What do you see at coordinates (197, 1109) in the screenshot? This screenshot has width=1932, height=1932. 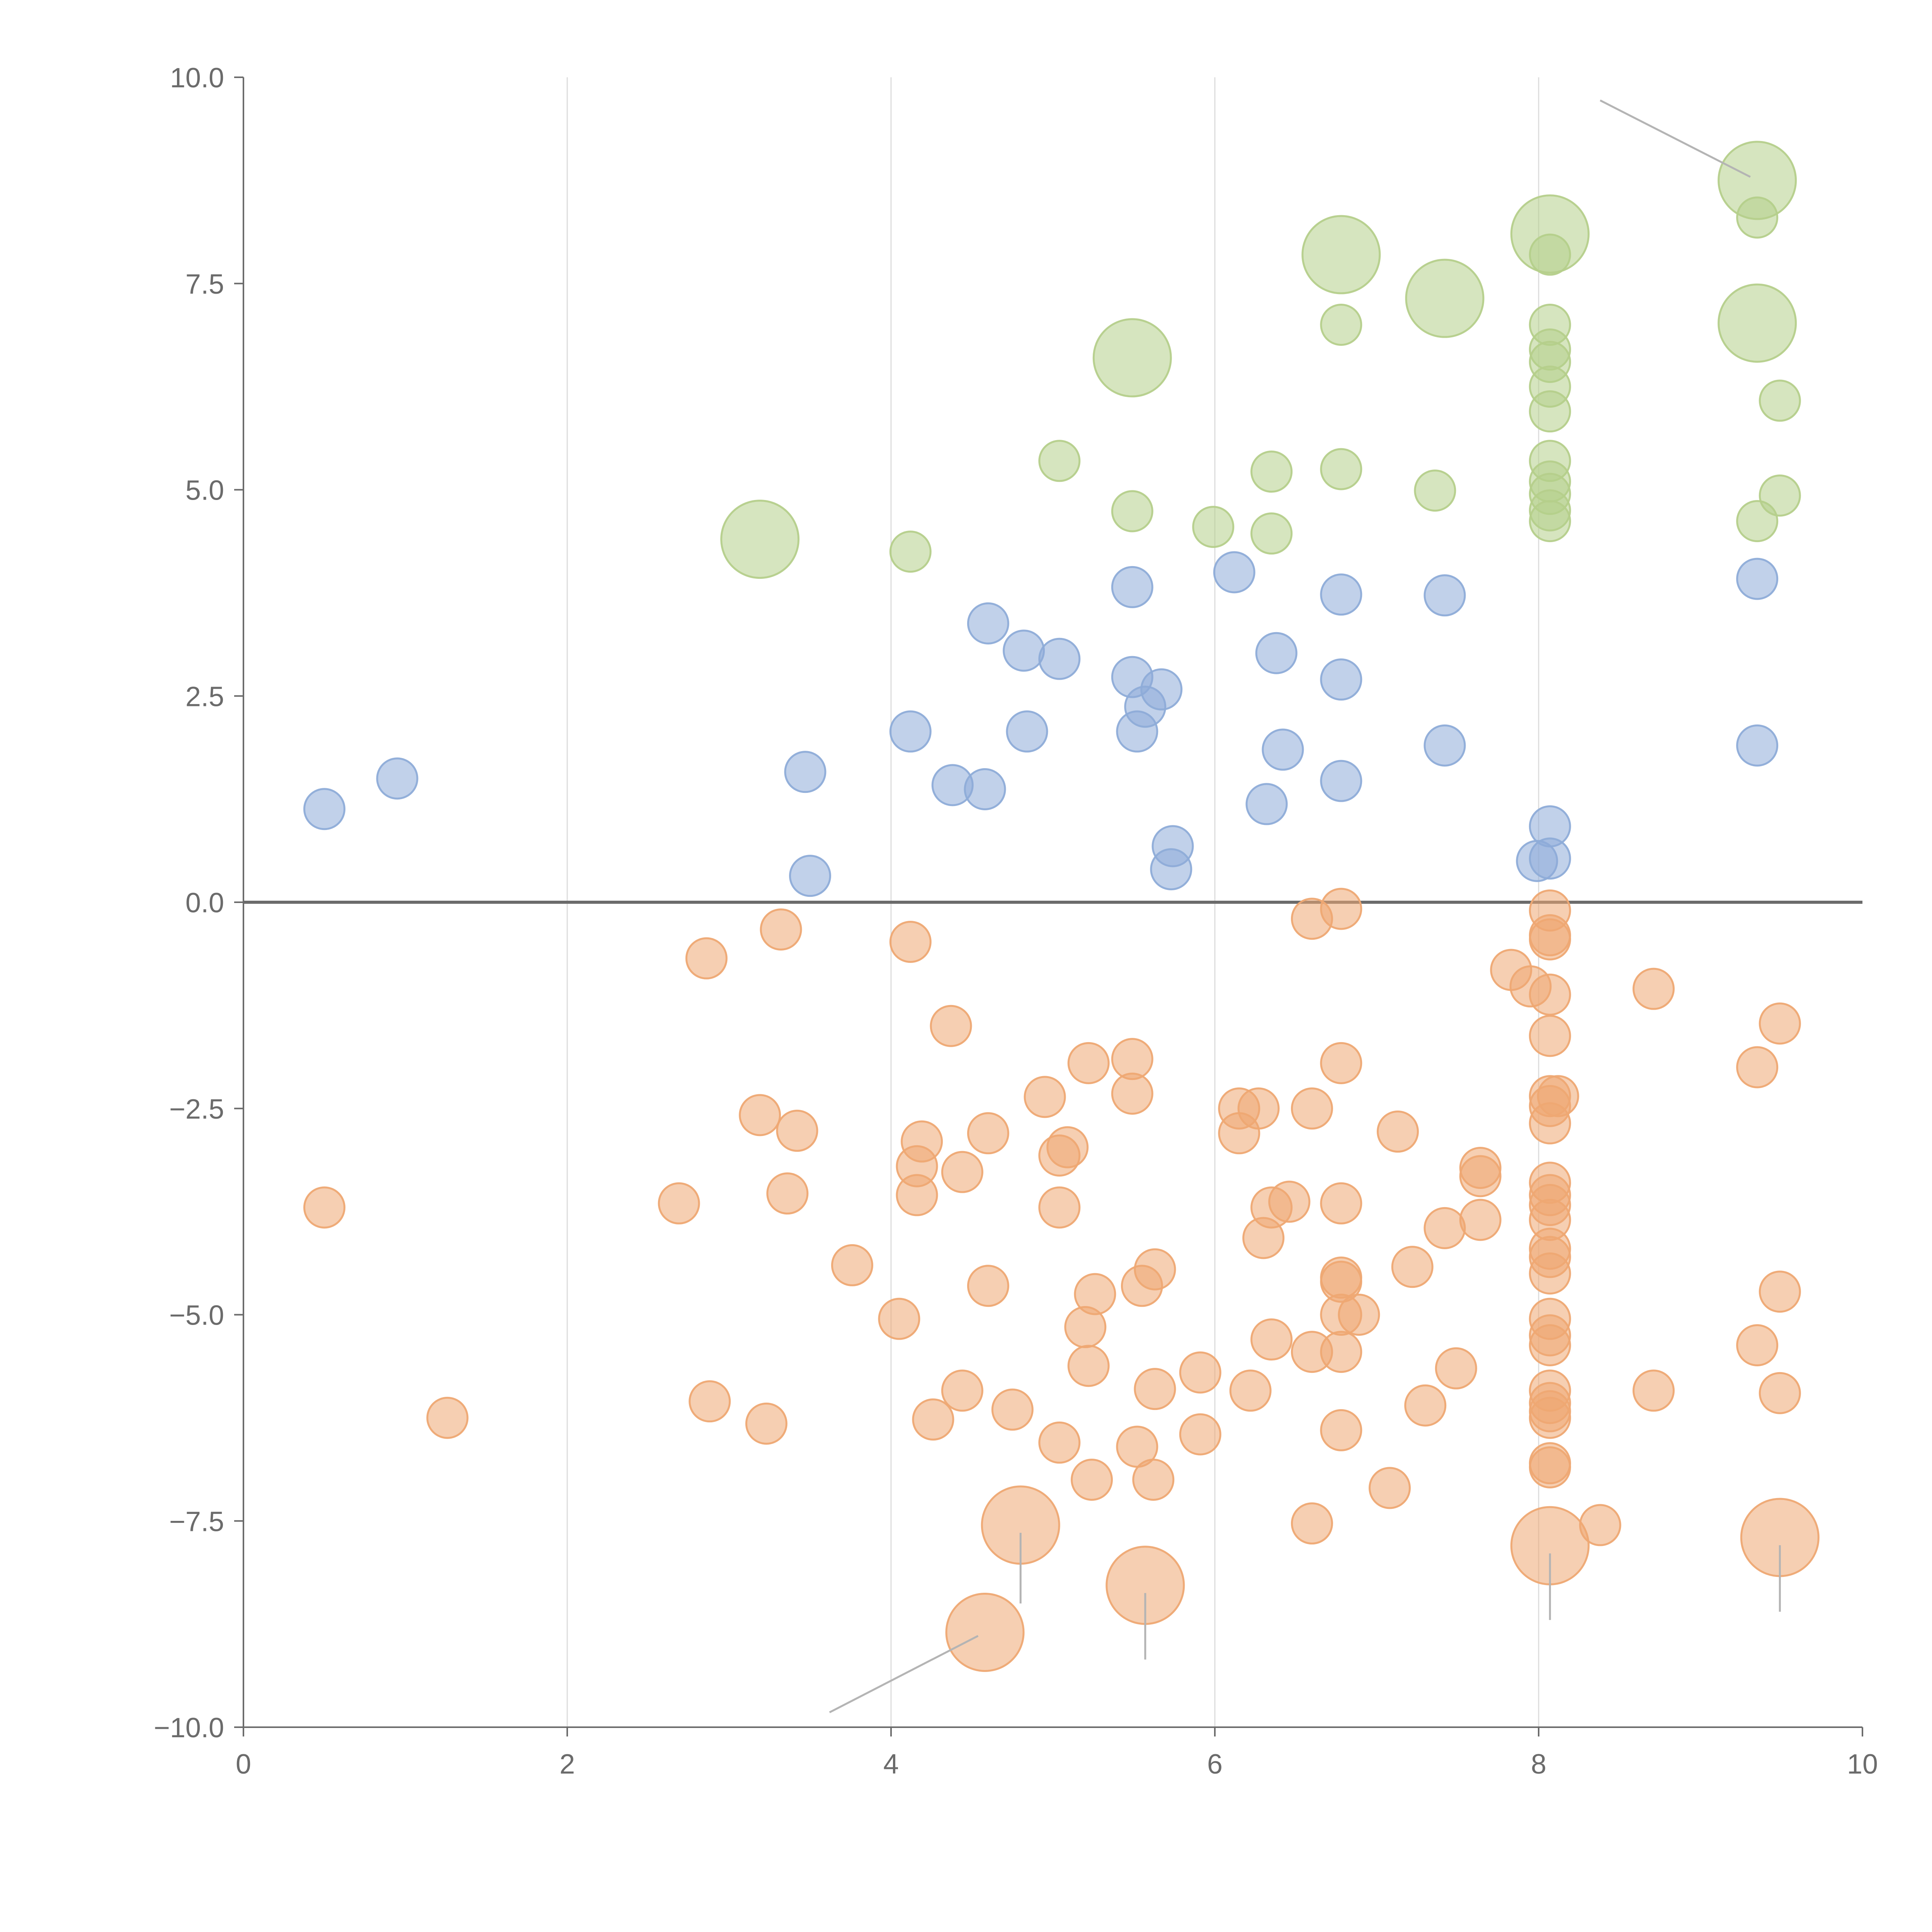 I see `y-tick-label: −2.5` at bounding box center [197, 1109].